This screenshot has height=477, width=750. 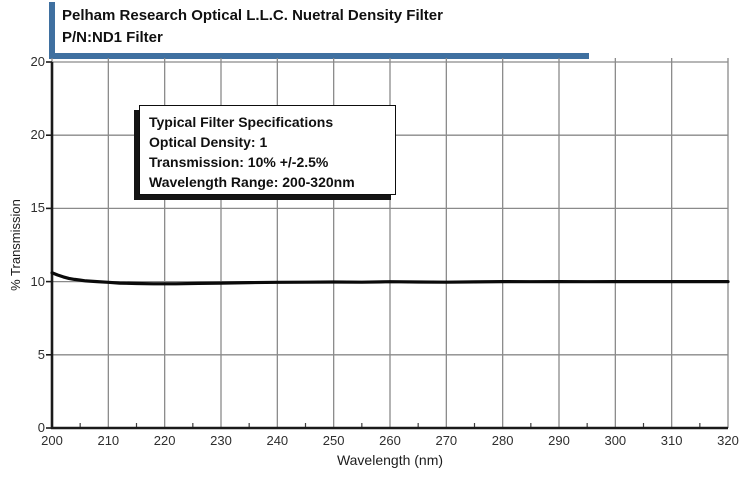 I want to click on x-tick-label: 200, so click(x=52, y=440).